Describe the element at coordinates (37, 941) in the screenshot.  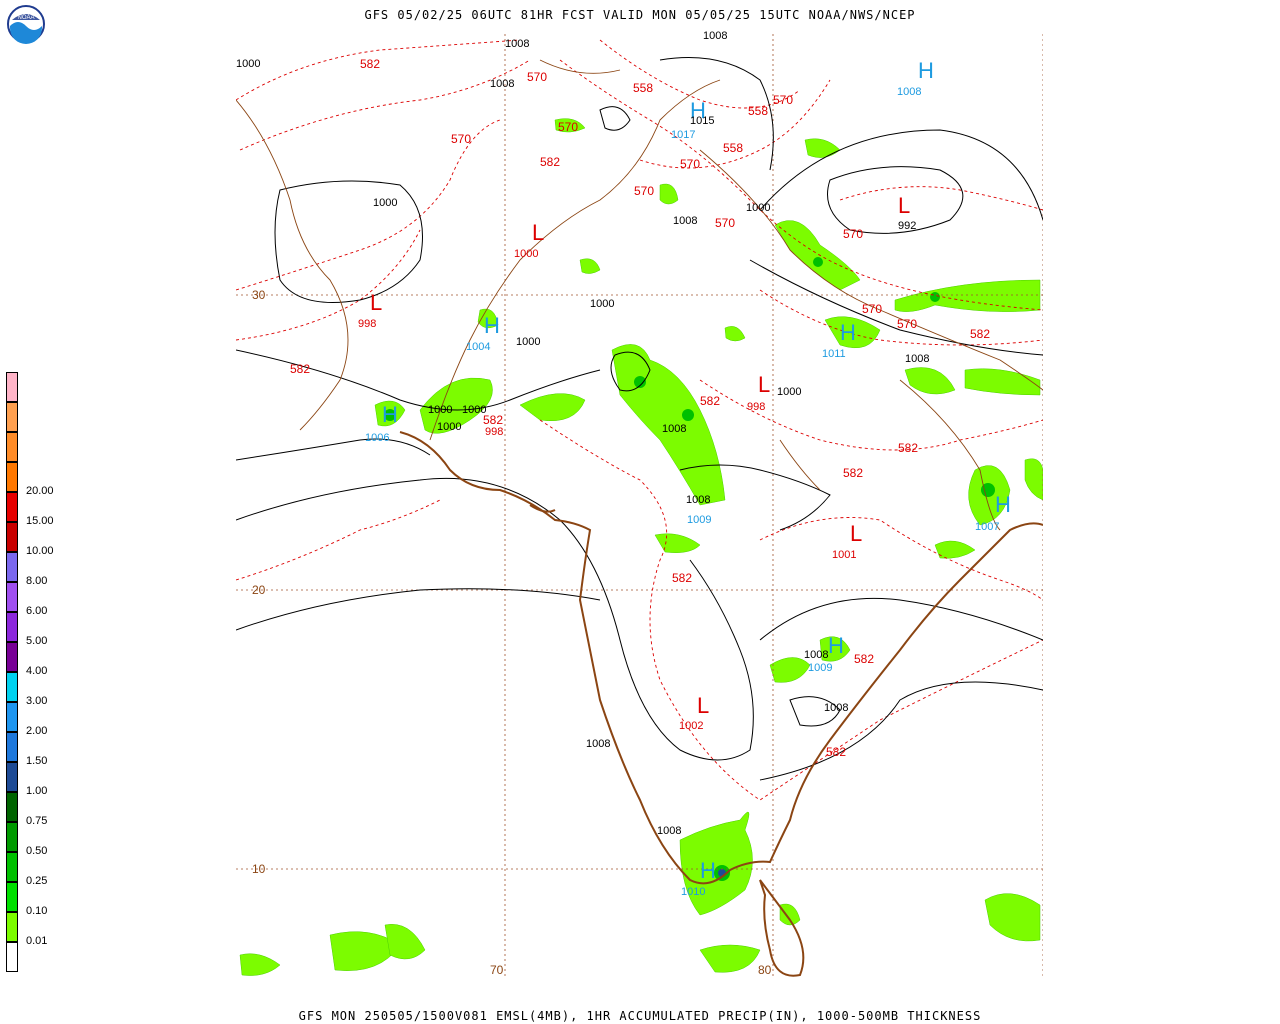
I see `legend-label: 0.01` at that location.